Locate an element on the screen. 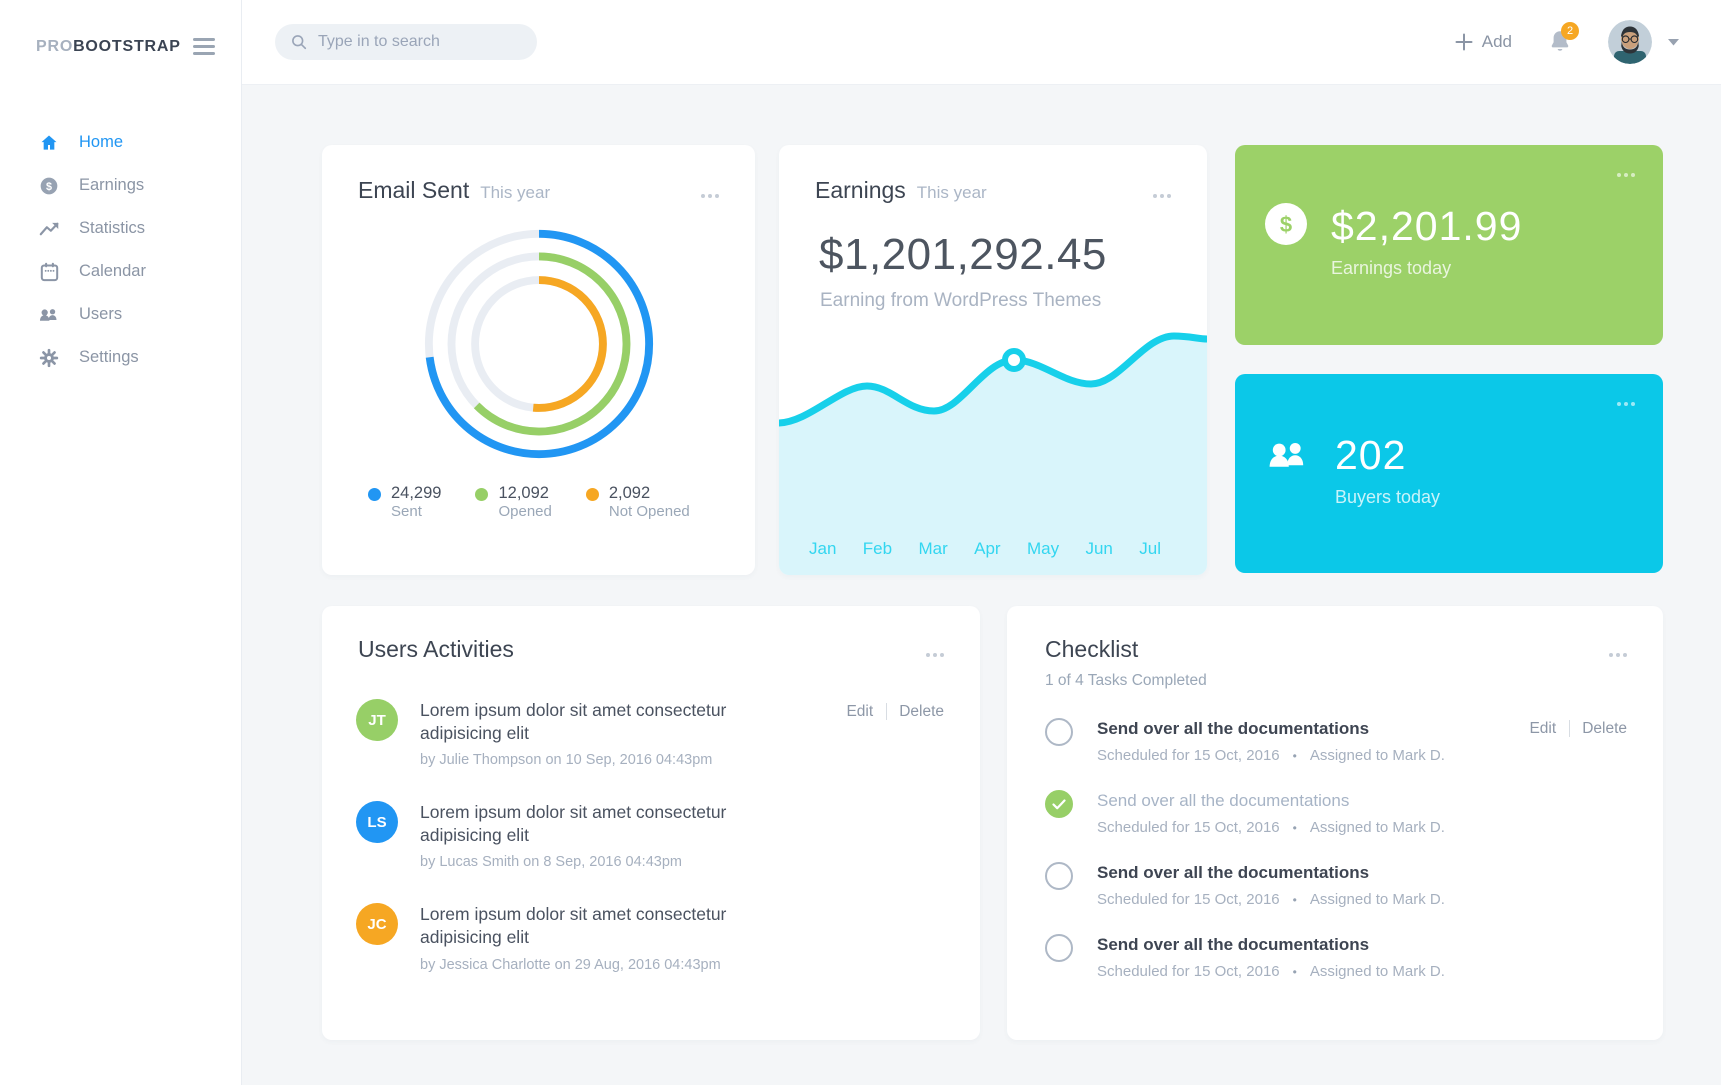 This screenshot has width=1721, height=1085. sidebar-item-label: Users is located at coordinates (101, 314).